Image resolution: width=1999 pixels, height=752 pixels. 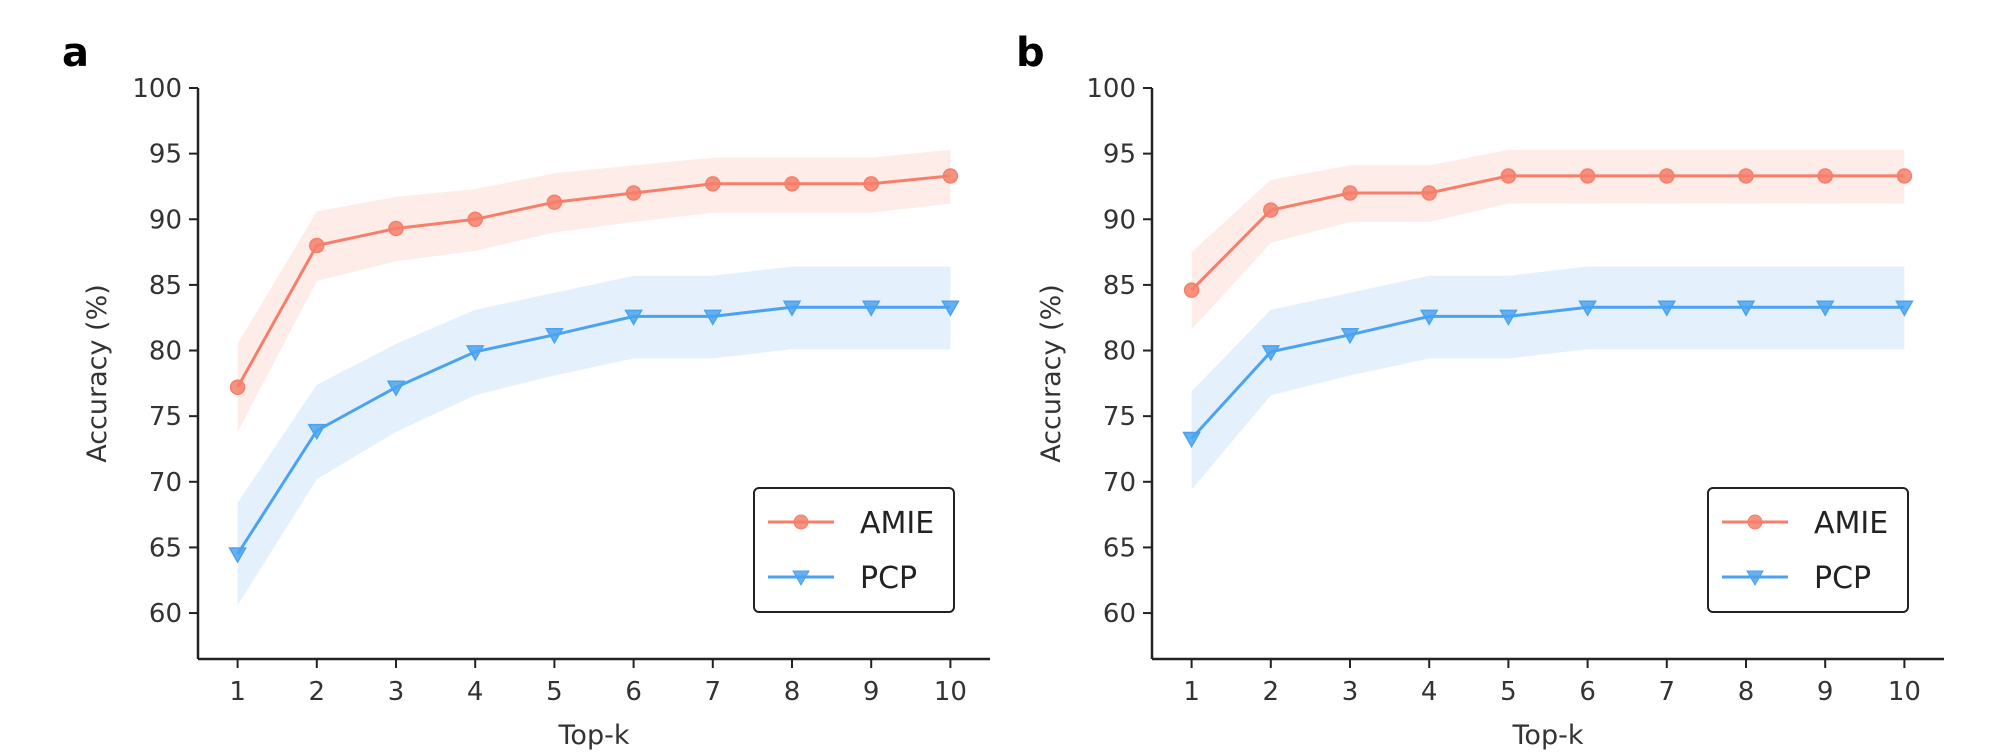 What do you see at coordinates (75, 53) in the screenshot?
I see `panel-letter: a` at bounding box center [75, 53].